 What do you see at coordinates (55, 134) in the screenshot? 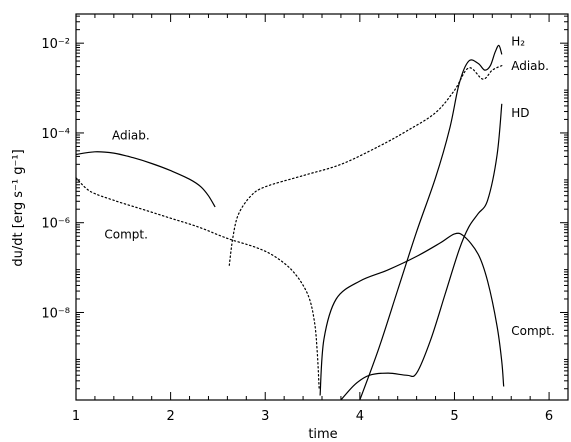
I see `y-tick-label: 10⁻⁴` at bounding box center [55, 134].